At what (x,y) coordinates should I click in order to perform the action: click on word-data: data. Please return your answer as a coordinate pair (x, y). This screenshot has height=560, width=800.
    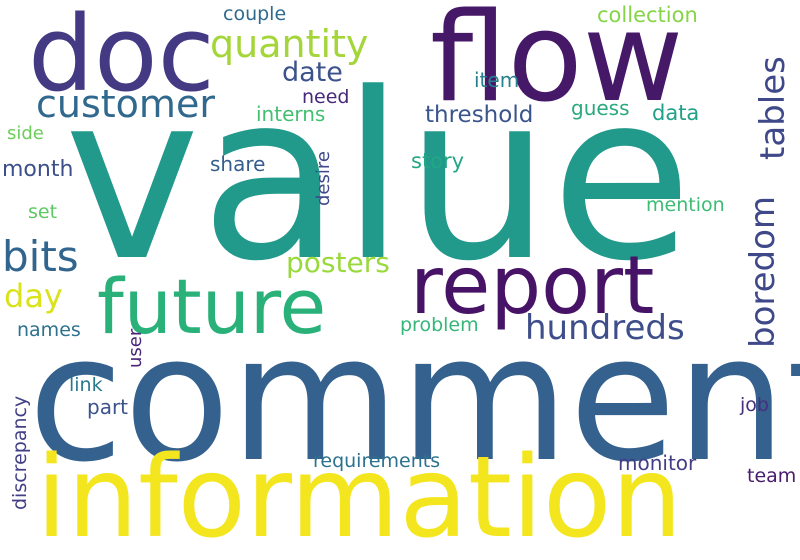
    Looking at the image, I should click on (676, 113).